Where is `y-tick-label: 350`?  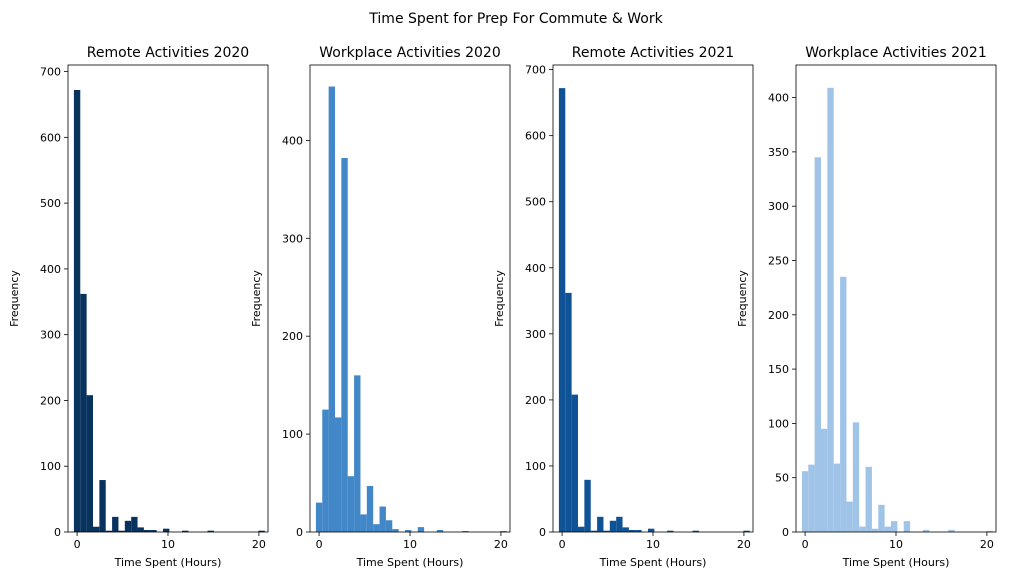
y-tick-label: 350 is located at coordinates (778, 152).